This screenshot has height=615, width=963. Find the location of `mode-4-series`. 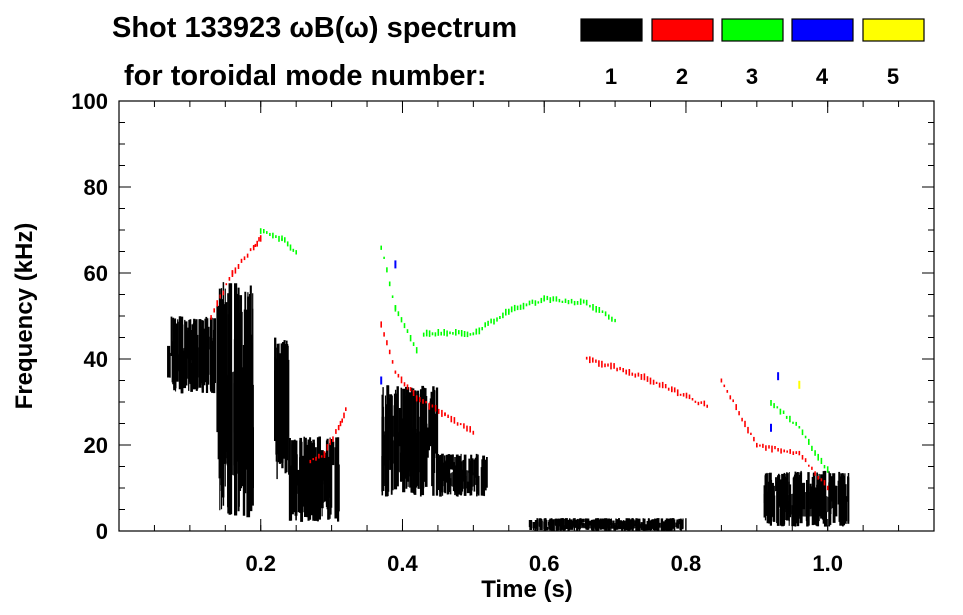

mode-4-series is located at coordinates (580, 346).